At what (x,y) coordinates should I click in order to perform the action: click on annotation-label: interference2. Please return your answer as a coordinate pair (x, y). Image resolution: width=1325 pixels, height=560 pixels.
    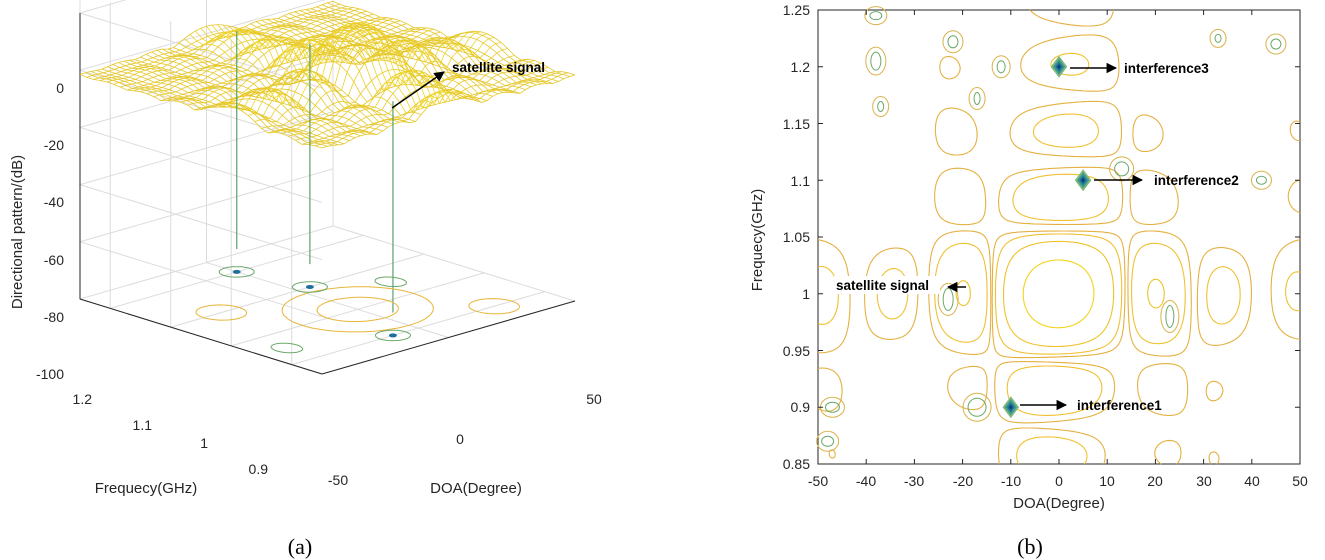
    Looking at the image, I should click on (1196, 180).